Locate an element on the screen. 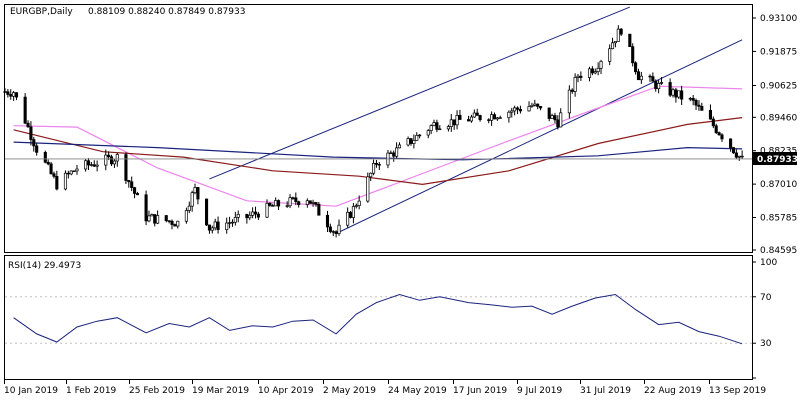 Image resolution: width=800 pixels, height=404 pixels. current-price-tag-bg is located at coordinates (775, 158).